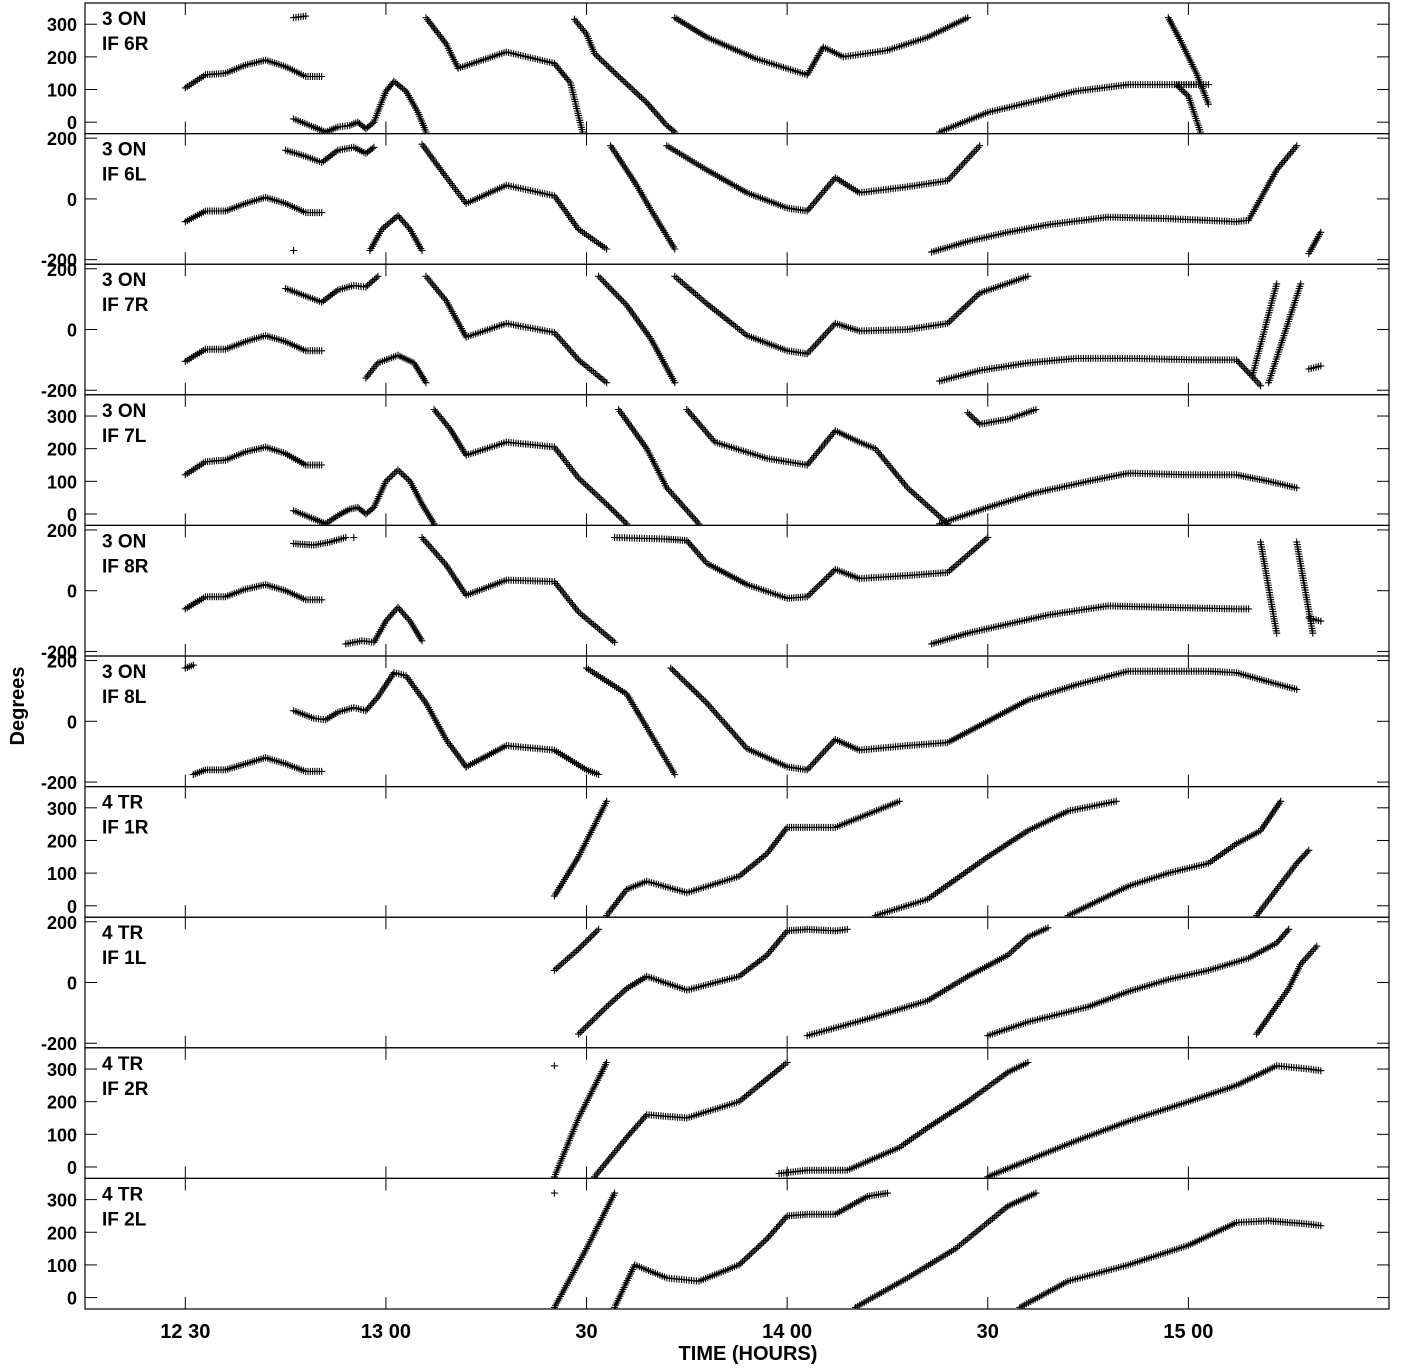 This screenshot has height=1368, width=1401. Describe the element at coordinates (125, 305) in the screenshot. I see `panel-label-if: IF 7R` at that location.